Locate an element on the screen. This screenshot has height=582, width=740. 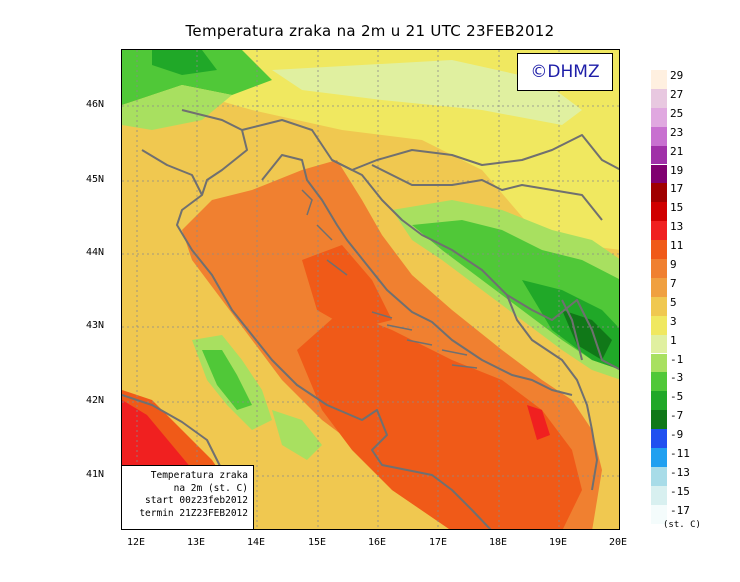
copyright-badge: ©DHMZ is located at coordinates (565, 72).